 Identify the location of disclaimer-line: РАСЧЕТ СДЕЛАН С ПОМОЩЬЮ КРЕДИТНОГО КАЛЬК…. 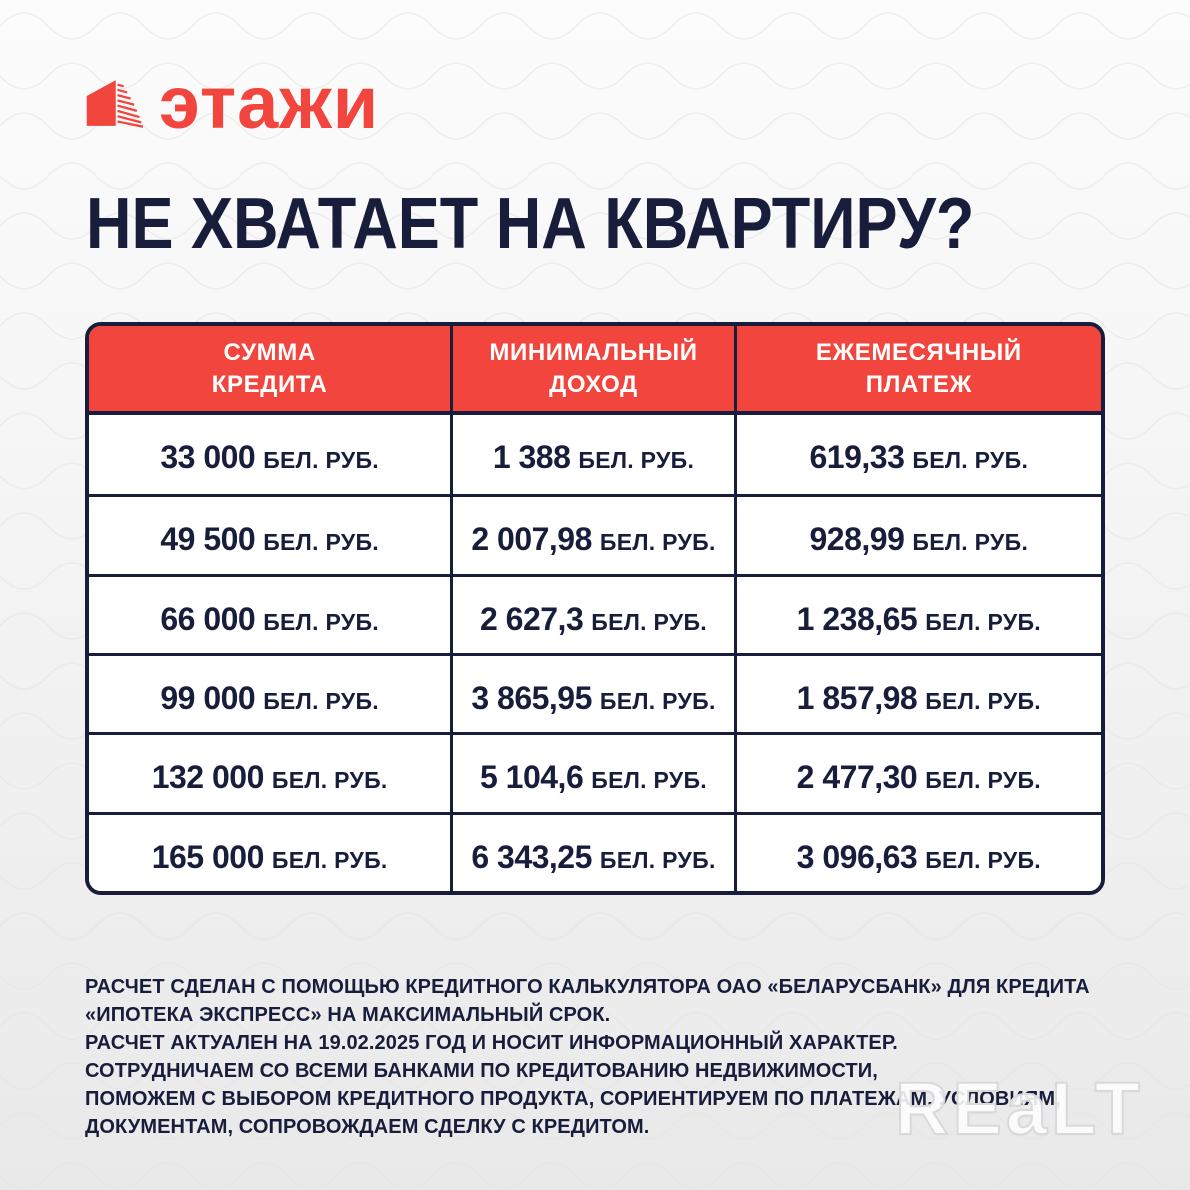
(587, 987).